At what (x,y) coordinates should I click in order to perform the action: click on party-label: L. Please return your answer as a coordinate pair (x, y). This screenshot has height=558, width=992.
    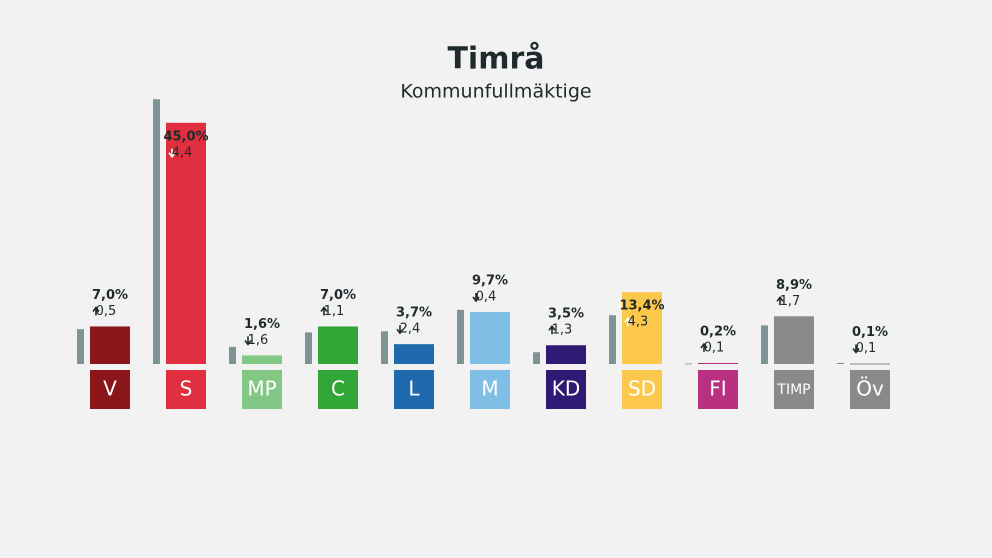
    Looking at the image, I should click on (414, 389).